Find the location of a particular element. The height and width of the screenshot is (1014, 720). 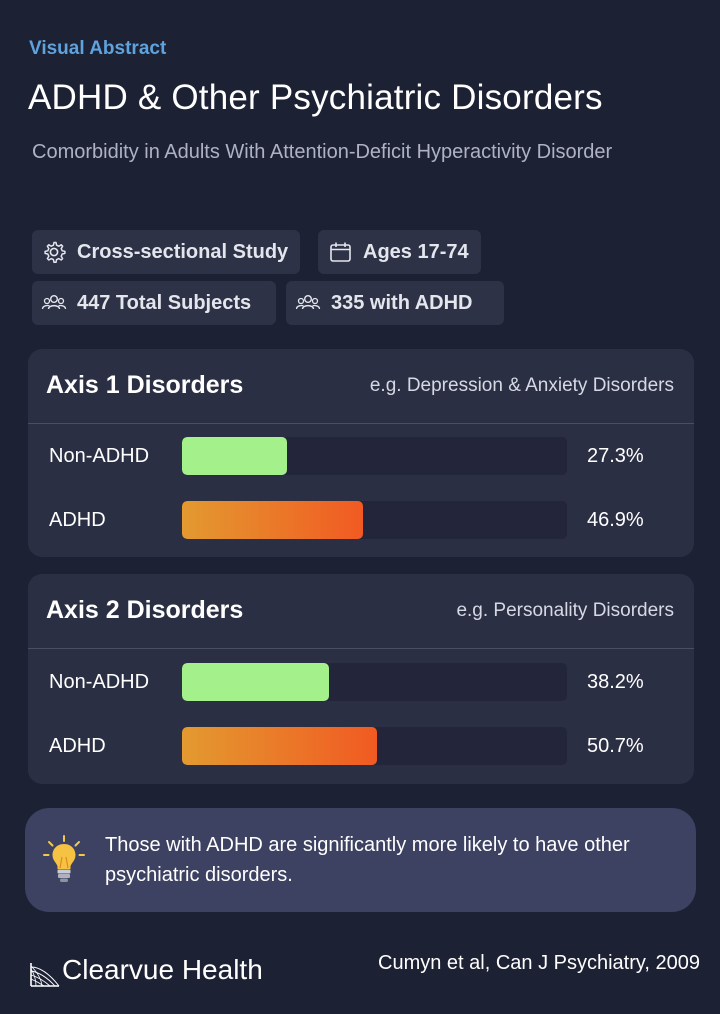

chart-note: e.g. Depression & Anxiety Disorders is located at coordinates (521, 385).